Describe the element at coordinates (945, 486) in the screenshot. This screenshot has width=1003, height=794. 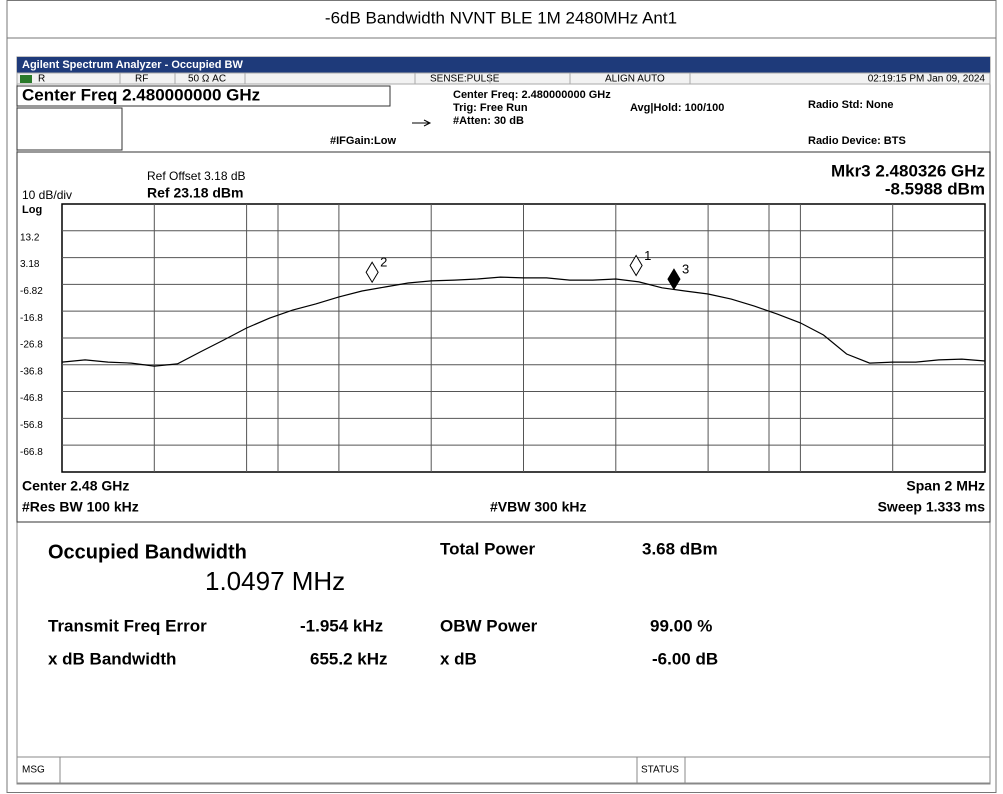
I see `span-label: Span 2 MHz` at that location.